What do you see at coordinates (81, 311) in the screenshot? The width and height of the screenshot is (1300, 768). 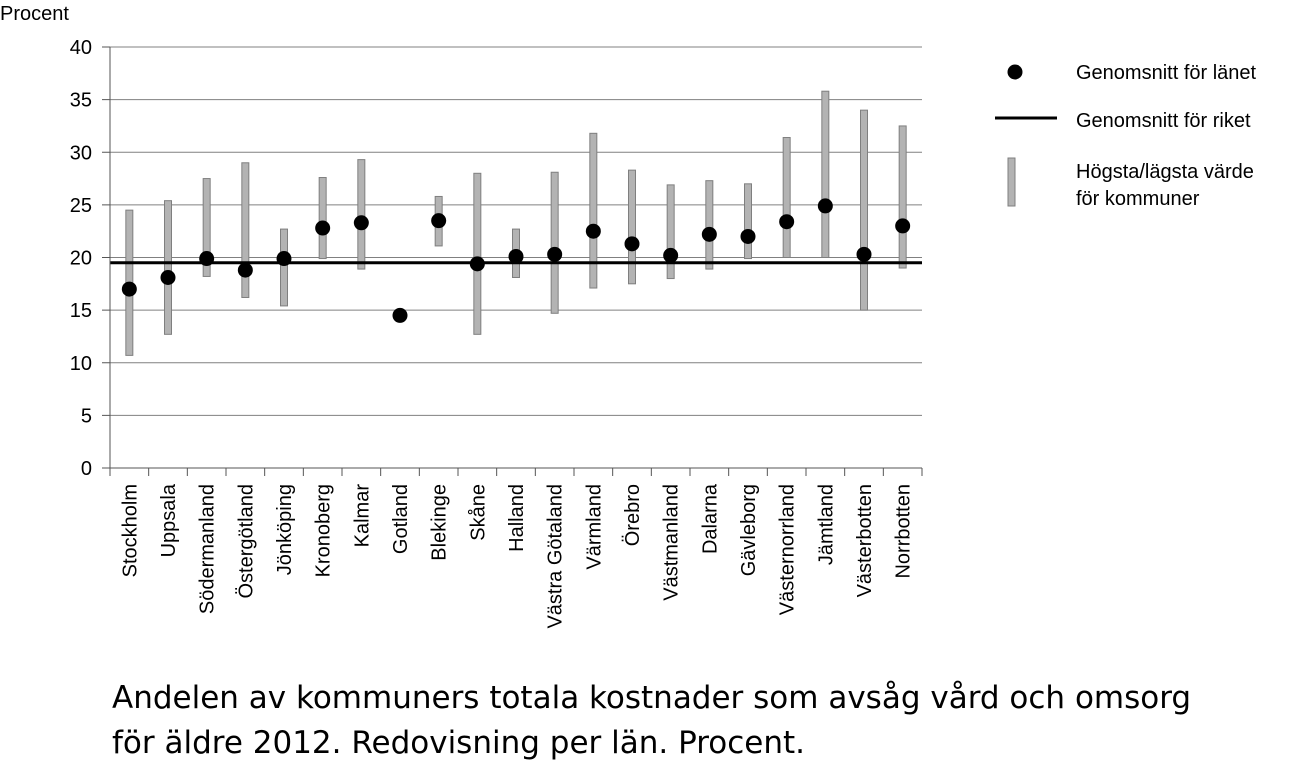 I see `y-tick-label: 15` at bounding box center [81, 311].